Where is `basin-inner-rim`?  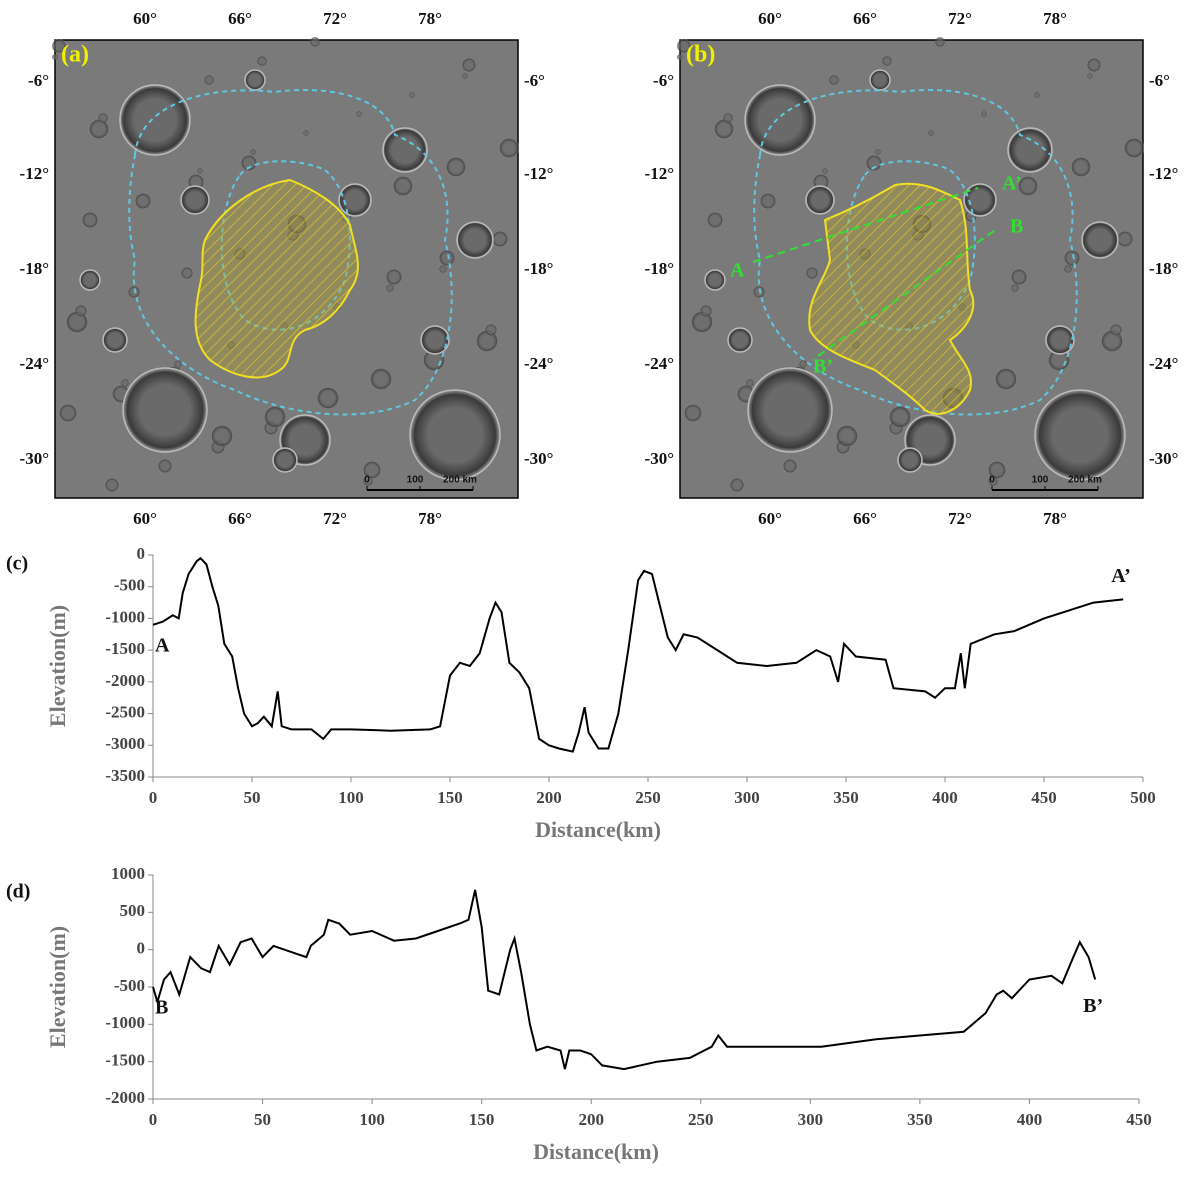
basin-inner-rim is located at coordinates (910, 245).